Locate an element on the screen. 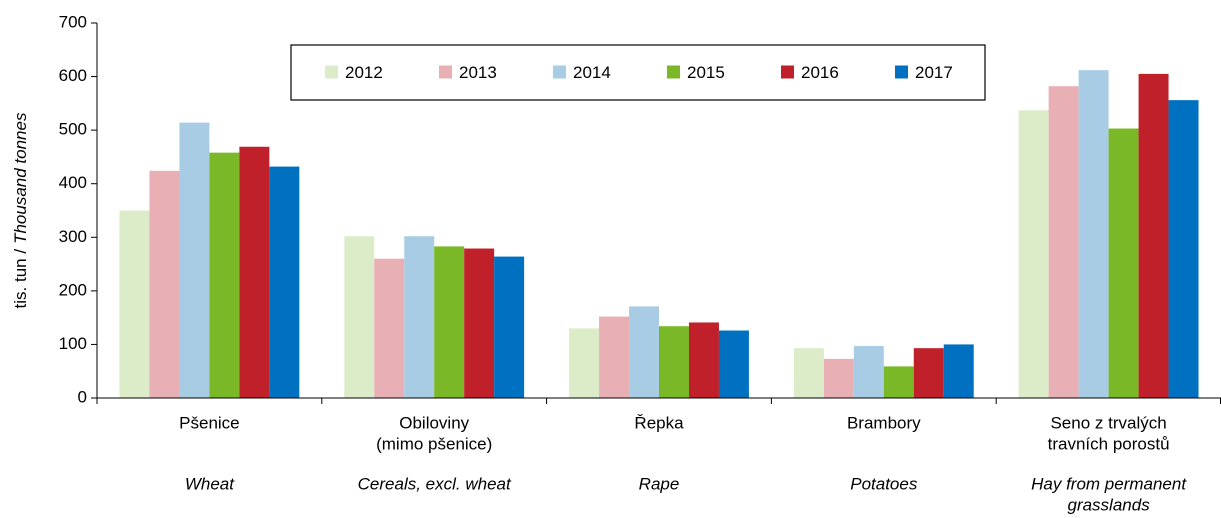  y-axis-label-part: Thousand tonnes is located at coordinates (20, 178).